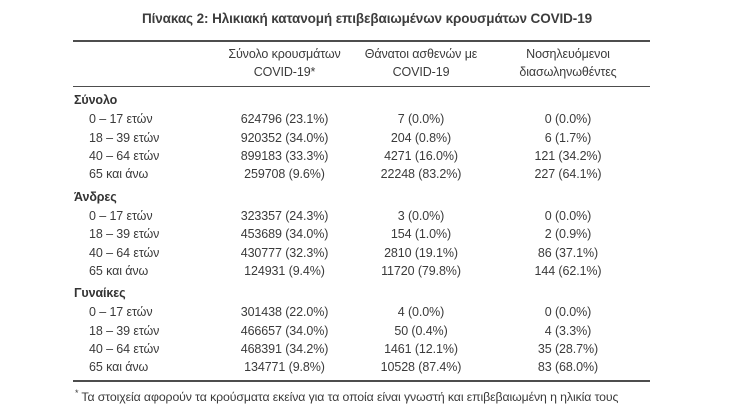 The image size is (734, 419). What do you see at coordinates (284, 137) in the screenshot?
I see `cases-value: 920352 (34.0%)` at bounding box center [284, 137].